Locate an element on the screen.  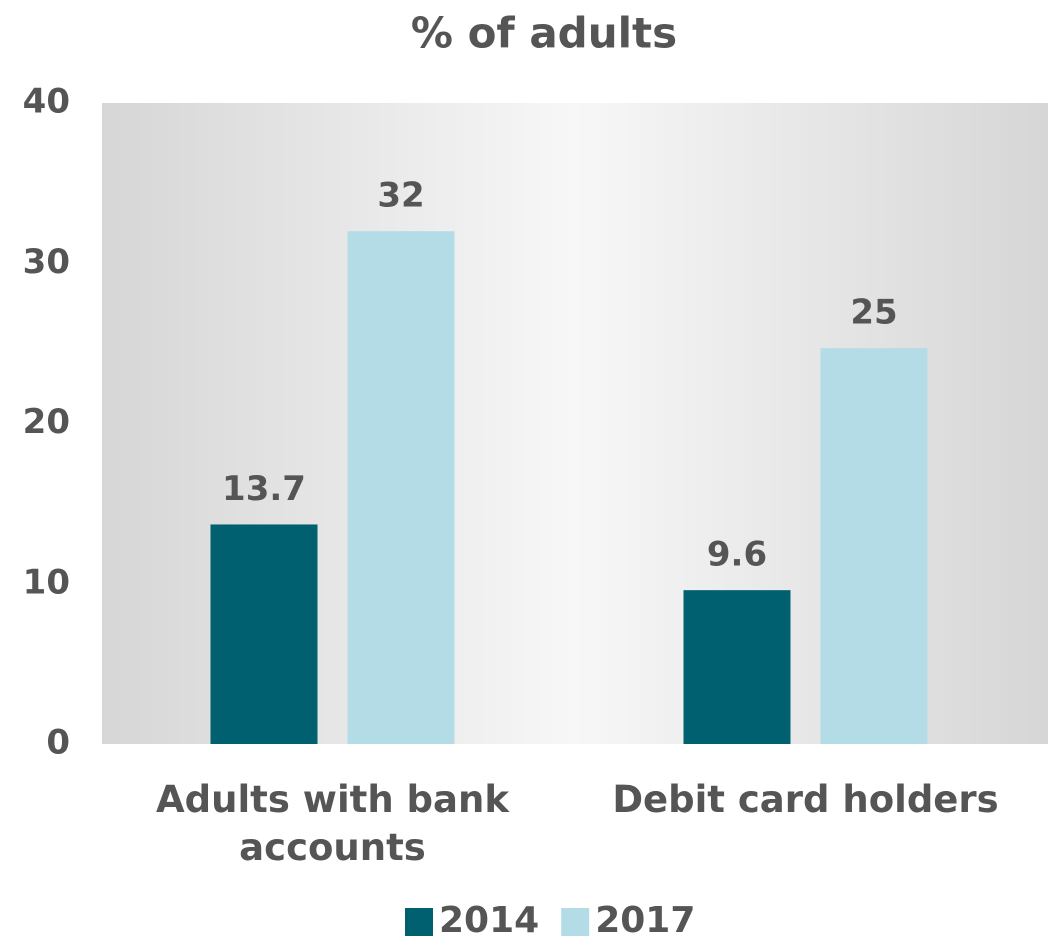
chart-title: % of adults is located at coordinates (544, 33).